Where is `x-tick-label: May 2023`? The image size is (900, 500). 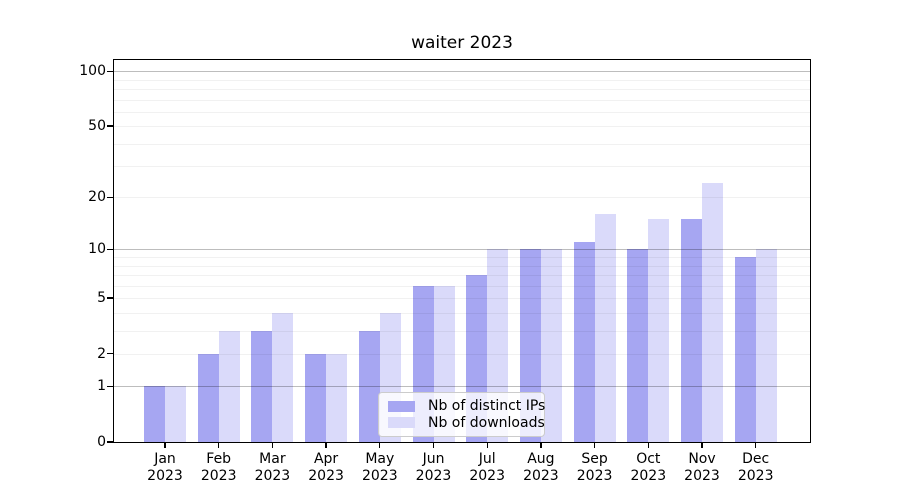
x-tick-label: May 2023 is located at coordinates (379, 467).